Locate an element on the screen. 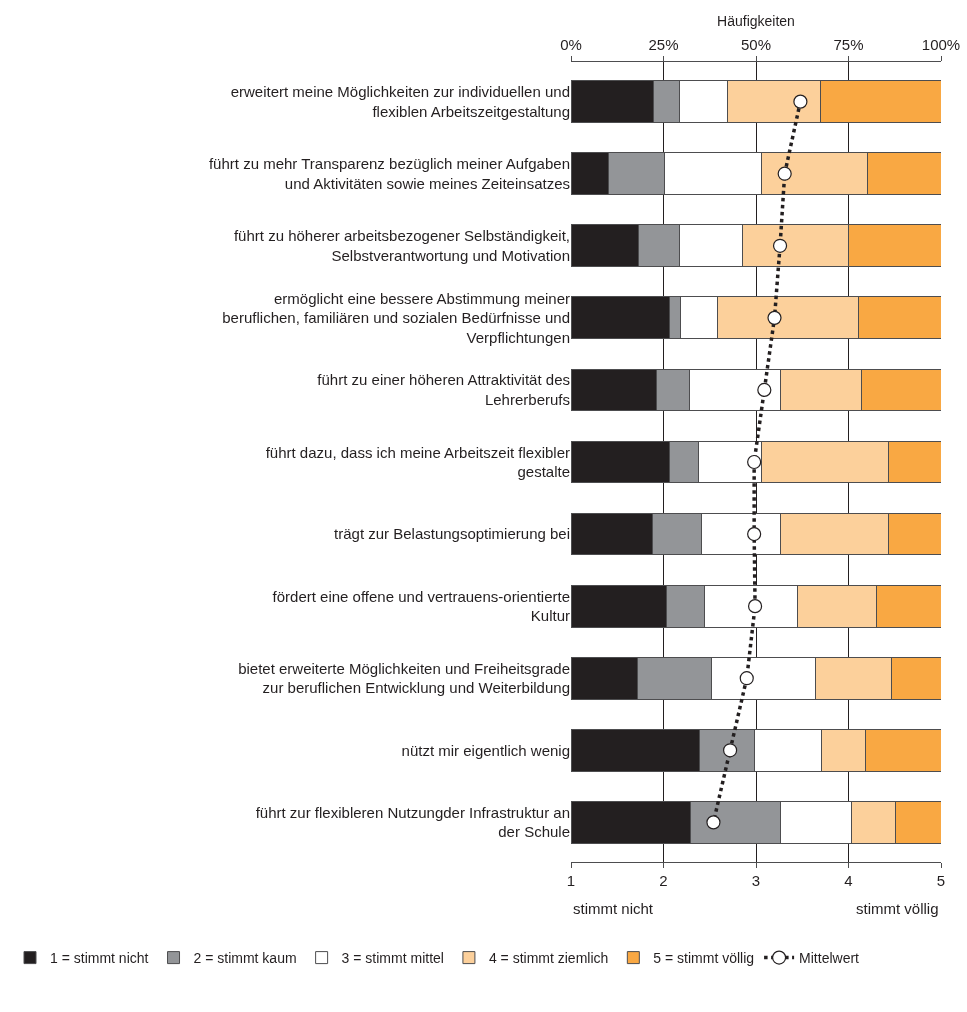 This screenshot has width=967, height=1012. legend-label: 3 = stimmt mittel is located at coordinates (392, 958).